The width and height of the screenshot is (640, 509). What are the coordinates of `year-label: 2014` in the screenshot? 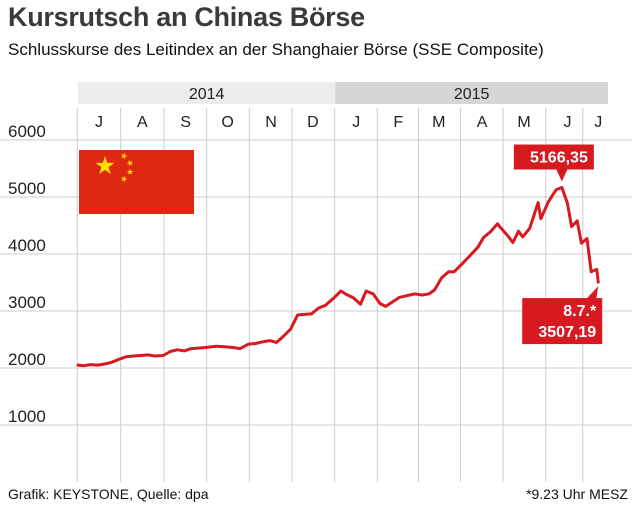 It's located at (207, 94).